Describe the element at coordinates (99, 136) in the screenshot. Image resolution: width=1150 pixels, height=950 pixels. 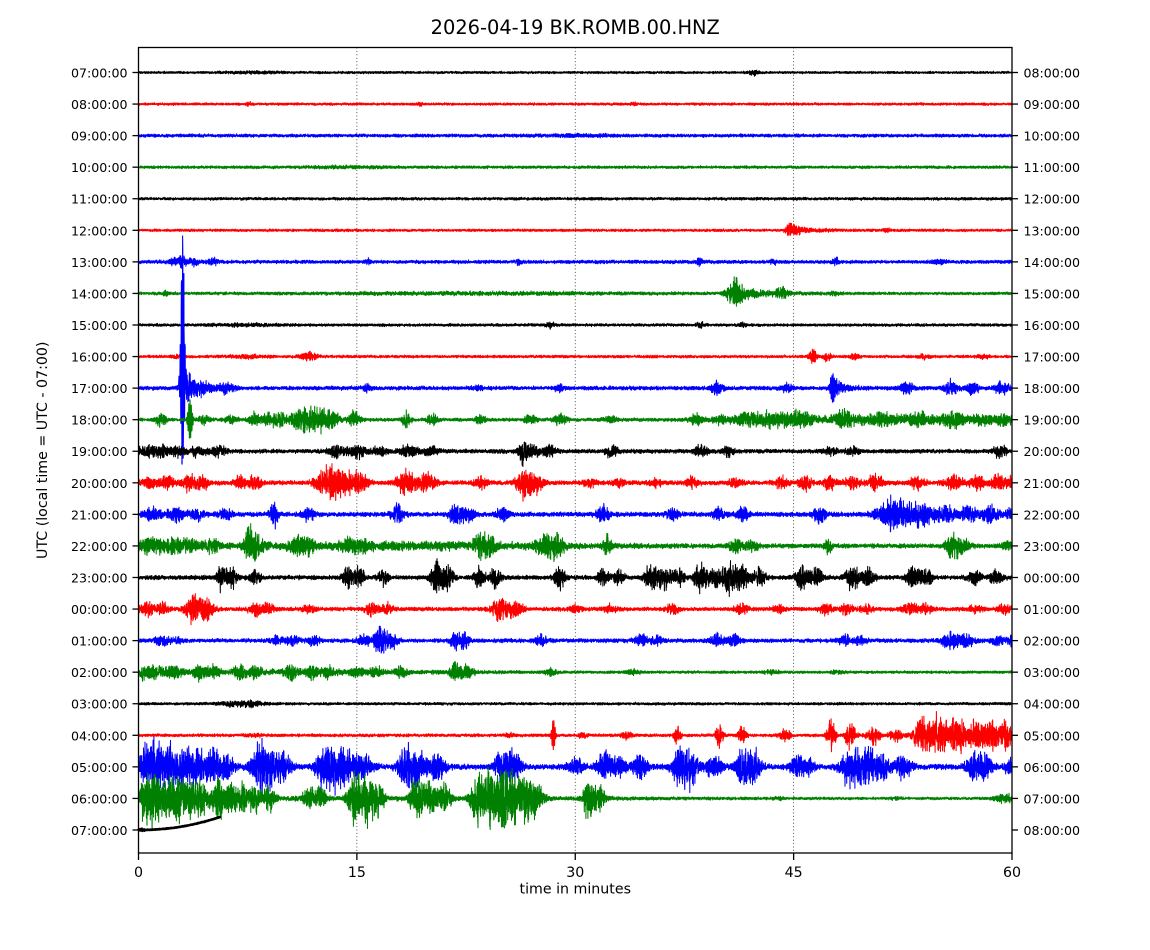
I see `y-tick-label-utc-2: 09:00:00` at that location.